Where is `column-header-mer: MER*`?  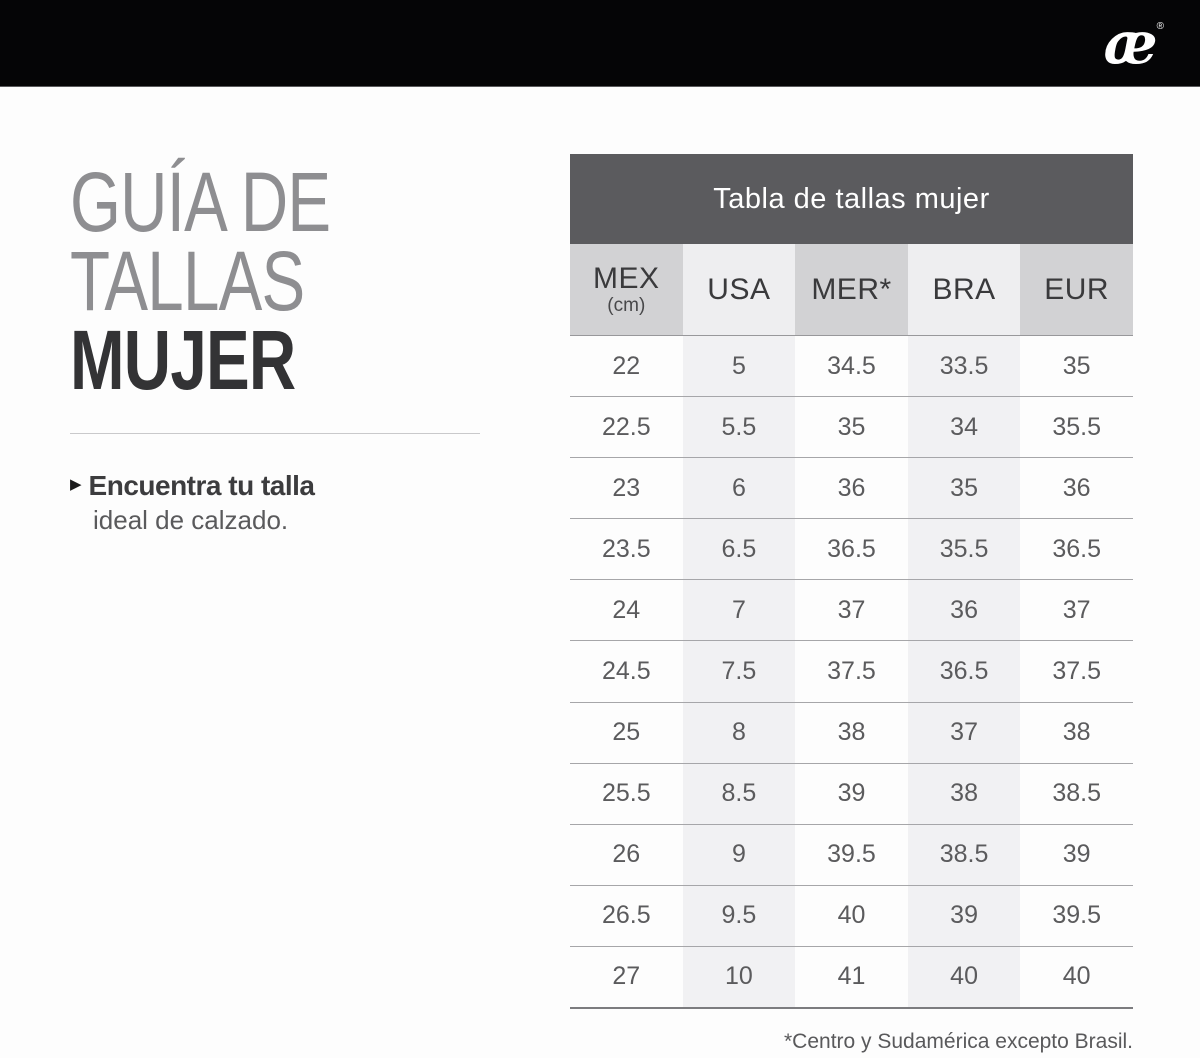 column-header-mer: MER* is located at coordinates (851, 289).